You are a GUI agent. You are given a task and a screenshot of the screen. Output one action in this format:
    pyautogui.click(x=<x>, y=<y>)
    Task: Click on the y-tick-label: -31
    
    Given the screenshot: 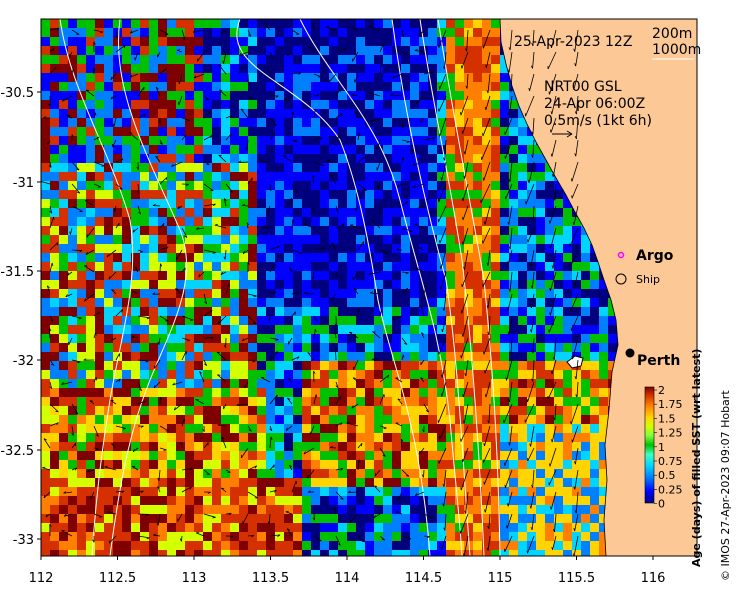 What is the action you would take?
    pyautogui.click(x=23, y=183)
    